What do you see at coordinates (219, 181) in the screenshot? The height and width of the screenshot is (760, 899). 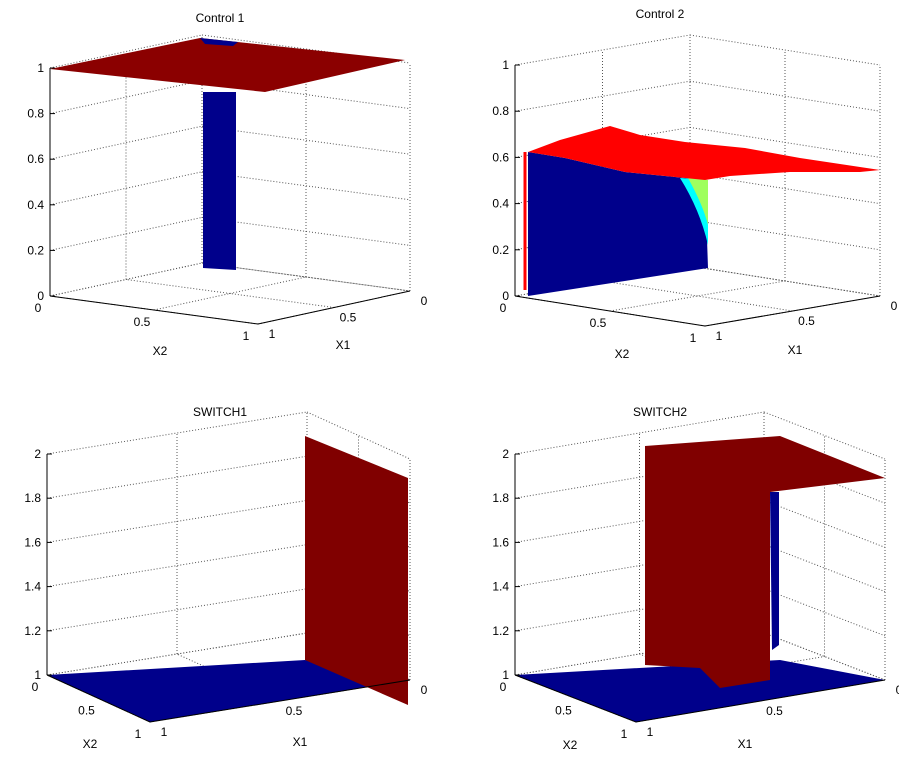 I see `surface-low-column` at bounding box center [219, 181].